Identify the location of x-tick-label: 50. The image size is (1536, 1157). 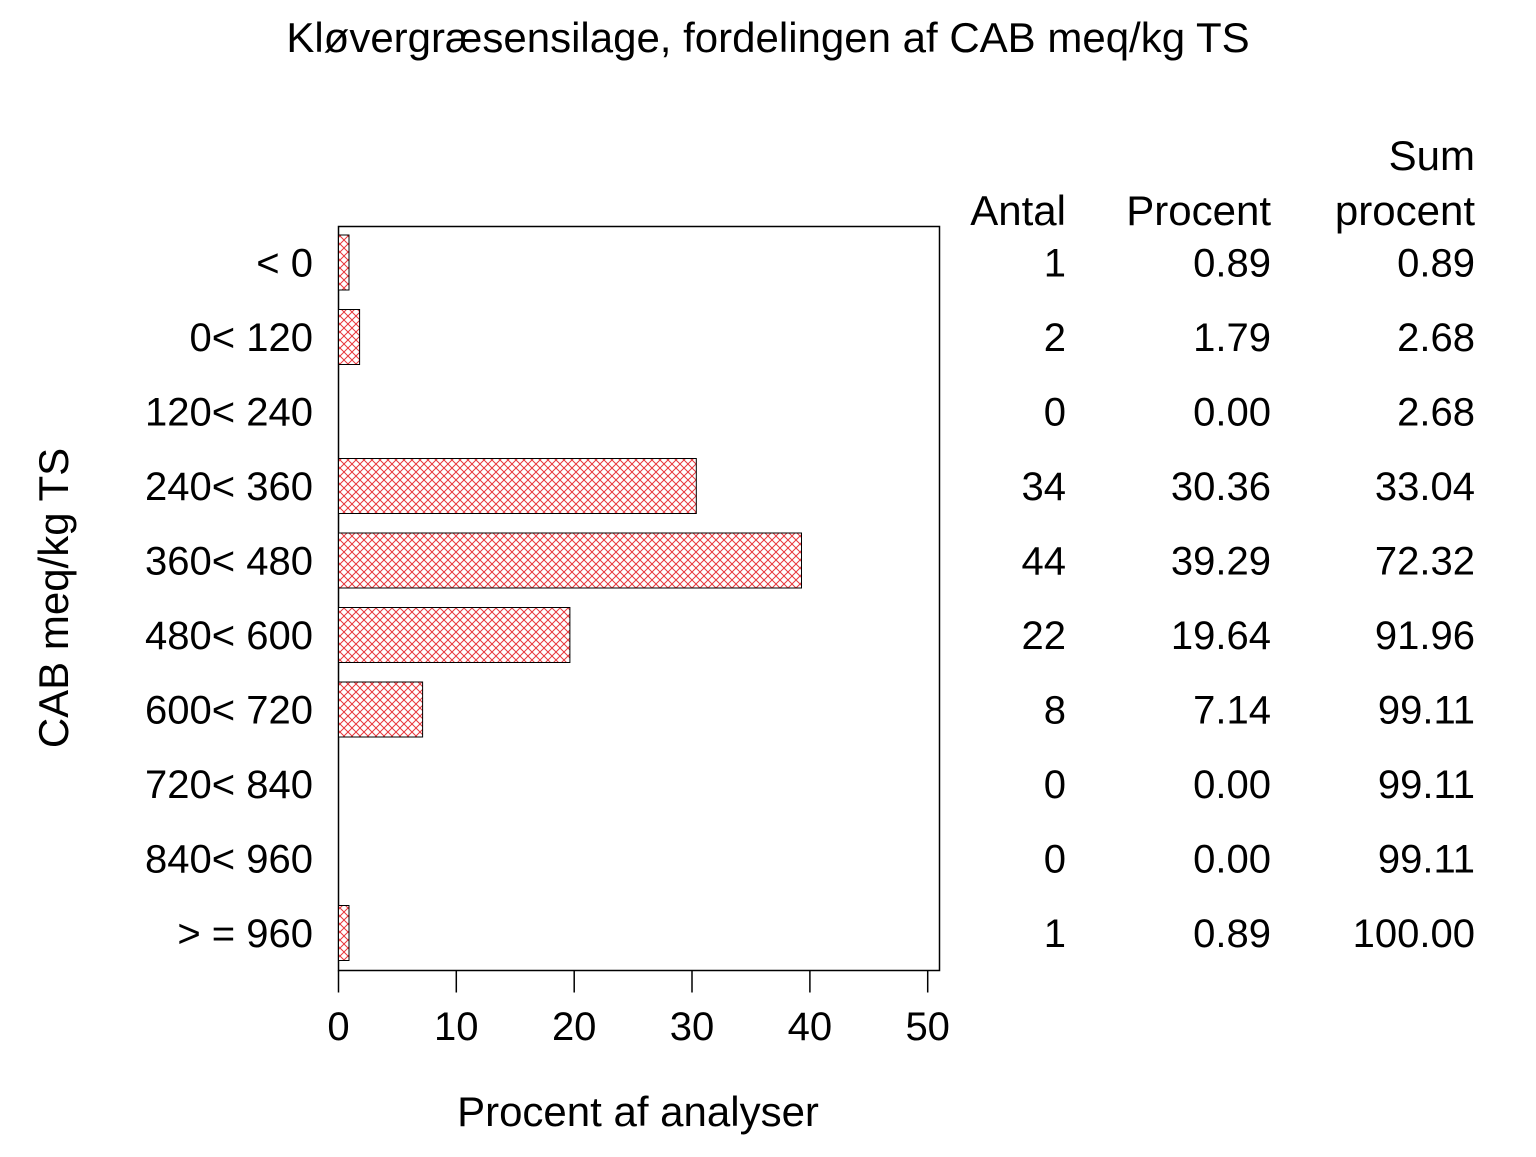
(927, 1027).